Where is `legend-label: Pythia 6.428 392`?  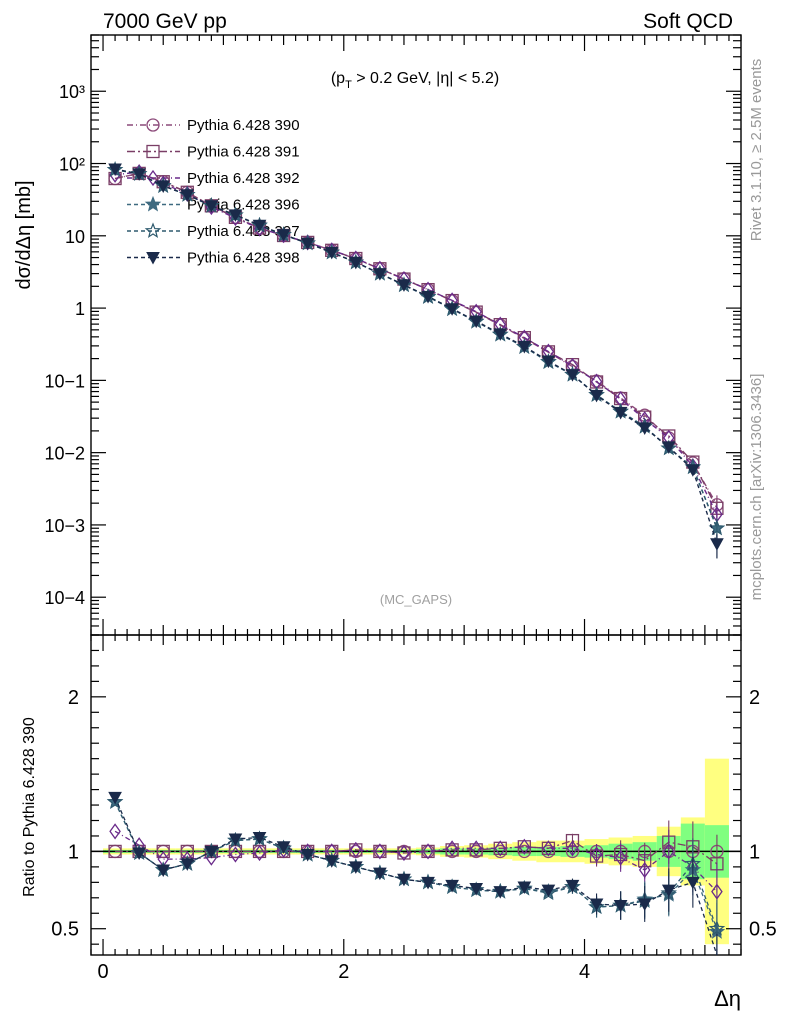
legend-label: Pythia 6.428 392 is located at coordinates (243, 178).